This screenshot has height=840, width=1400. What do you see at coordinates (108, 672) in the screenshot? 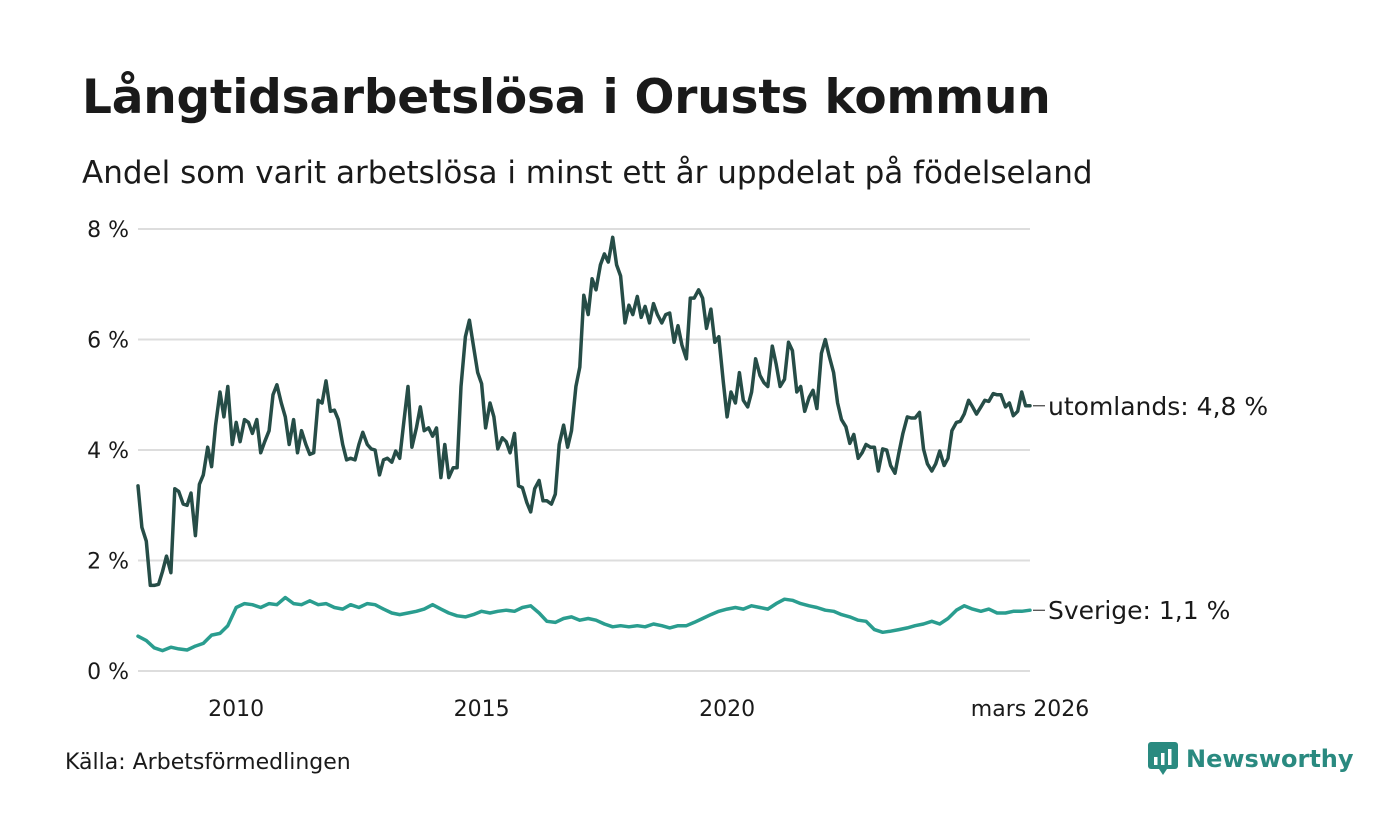
I see `y-tick-label: 0 %` at bounding box center [108, 672].